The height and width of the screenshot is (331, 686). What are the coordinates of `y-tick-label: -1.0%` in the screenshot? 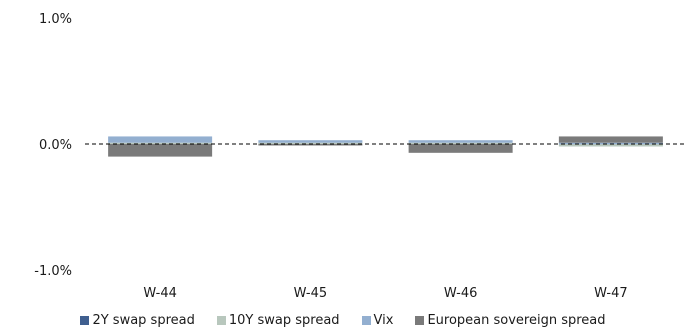 It's located at (53, 271).